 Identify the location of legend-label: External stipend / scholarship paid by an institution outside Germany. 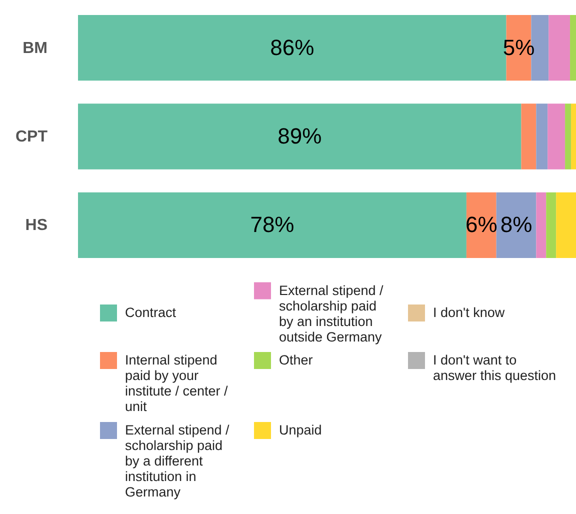
(331, 313).